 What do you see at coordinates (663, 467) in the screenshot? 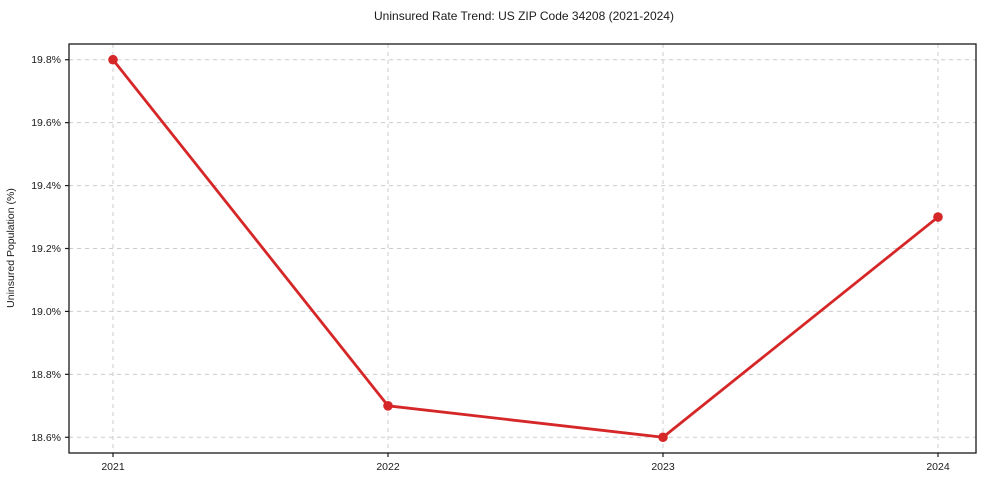
I see `x-tick-label: 2023` at bounding box center [663, 467].